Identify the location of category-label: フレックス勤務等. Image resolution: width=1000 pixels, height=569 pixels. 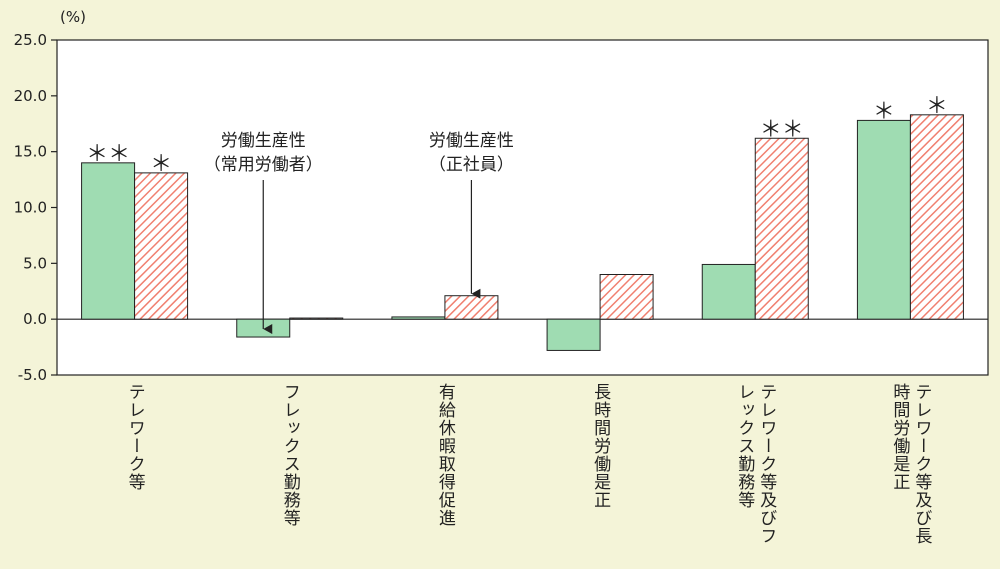
(290, 455).